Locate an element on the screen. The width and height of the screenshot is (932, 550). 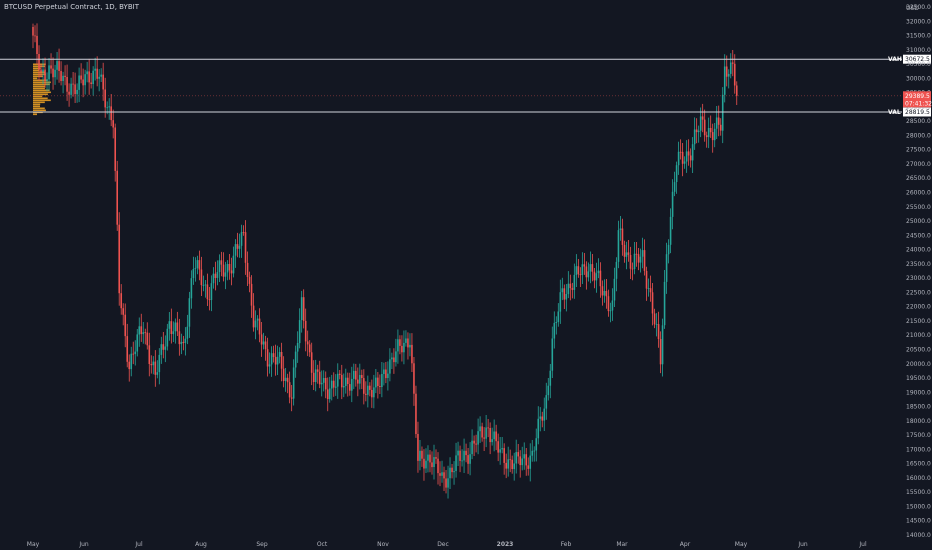
y-tick-label: 17500.0 is located at coordinates (918, 435).